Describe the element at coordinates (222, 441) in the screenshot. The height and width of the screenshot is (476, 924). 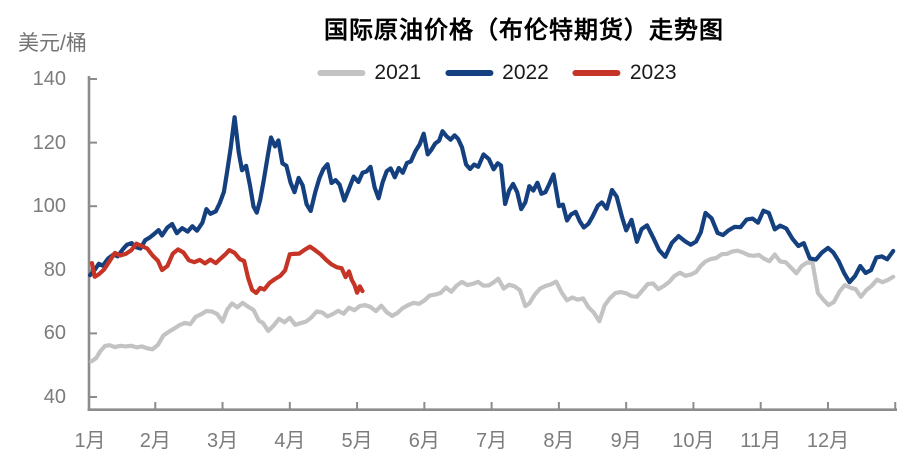
I see `x-tick-label: 3月` at that location.